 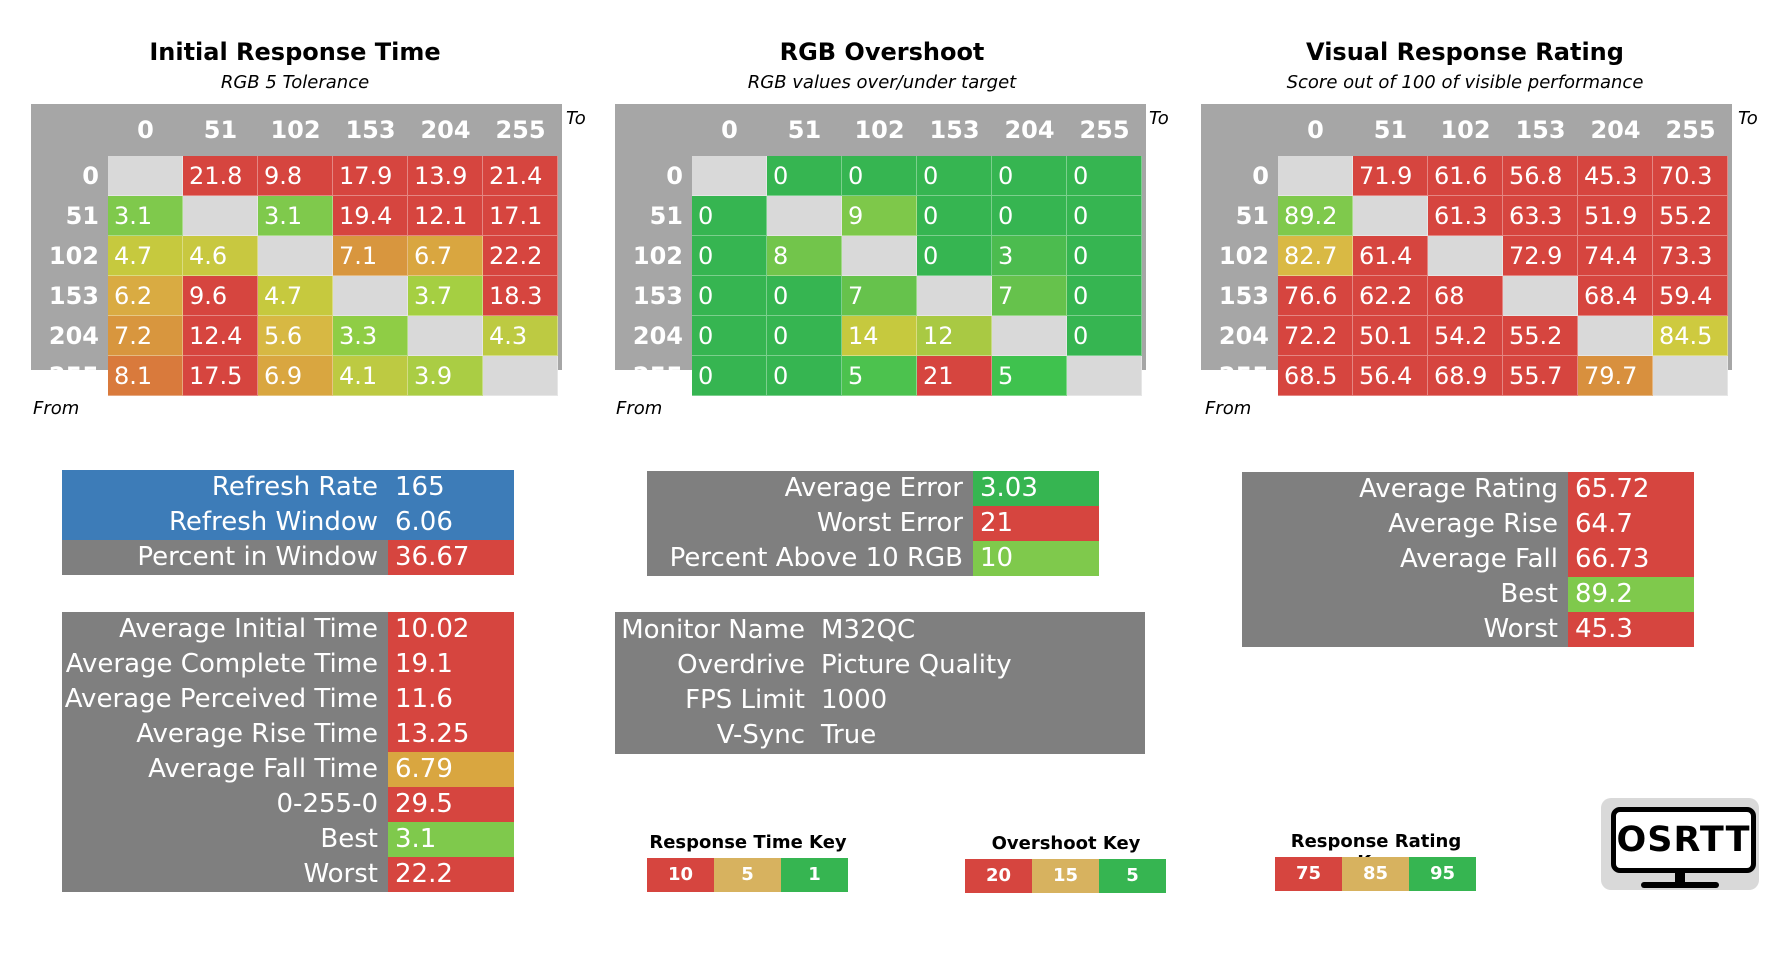 What do you see at coordinates (225, 769) in the screenshot?
I see `stat-label: Average Fall Time` at bounding box center [225, 769].